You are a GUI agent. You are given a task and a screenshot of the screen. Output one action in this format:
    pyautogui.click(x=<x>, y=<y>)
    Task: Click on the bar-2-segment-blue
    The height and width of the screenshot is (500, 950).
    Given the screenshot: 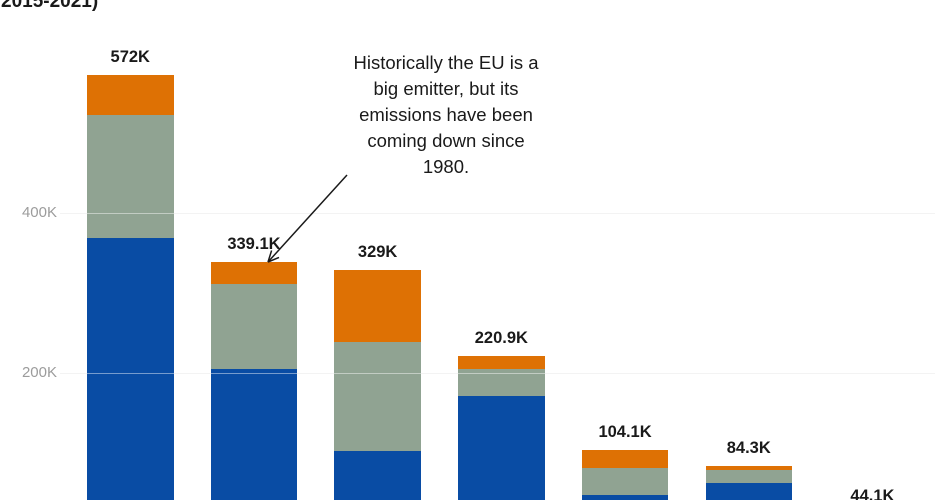 What is the action you would take?
    pyautogui.click(x=254, y=434)
    